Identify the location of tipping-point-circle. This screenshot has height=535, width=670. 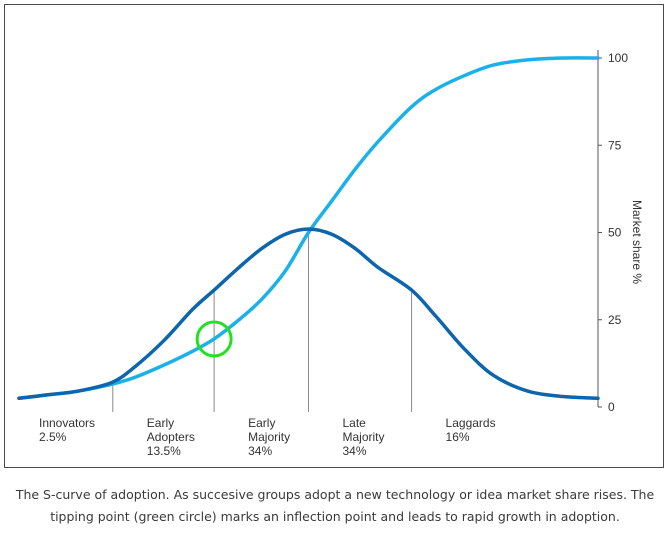
(214, 339).